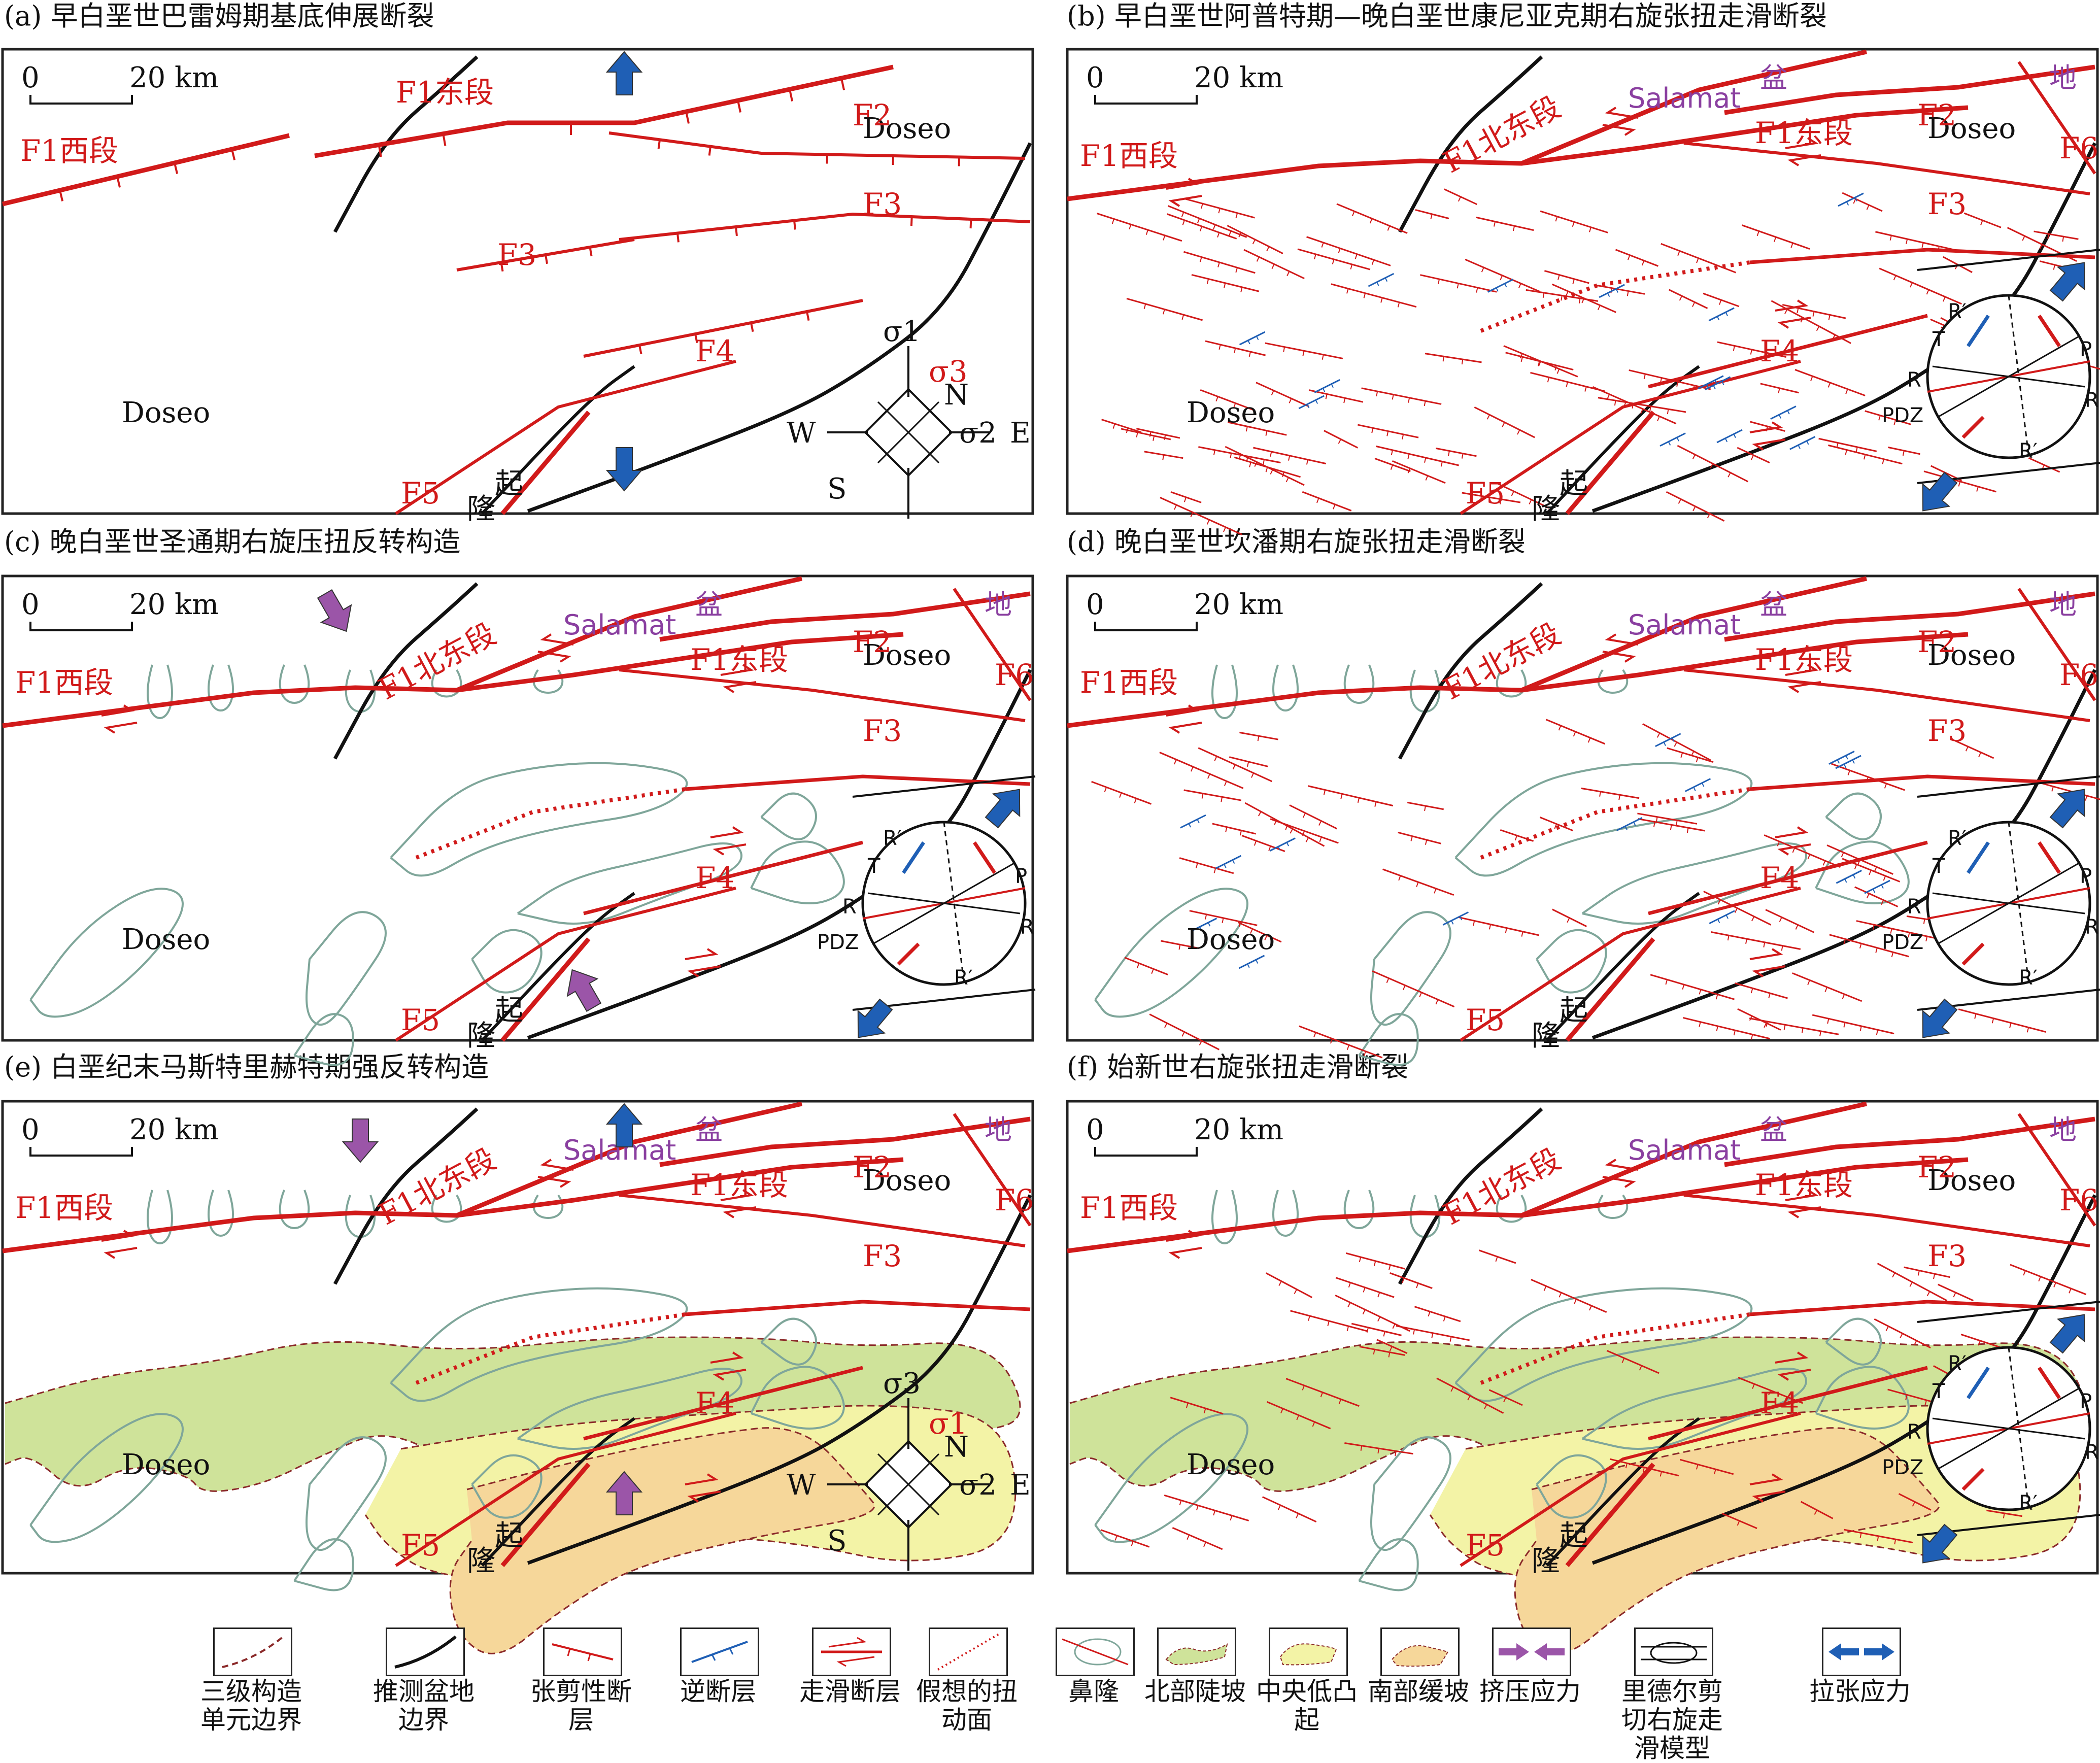  What do you see at coordinates (516, 255) in the screenshot?
I see `fault-label-f3-west: F3` at bounding box center [516, 255].